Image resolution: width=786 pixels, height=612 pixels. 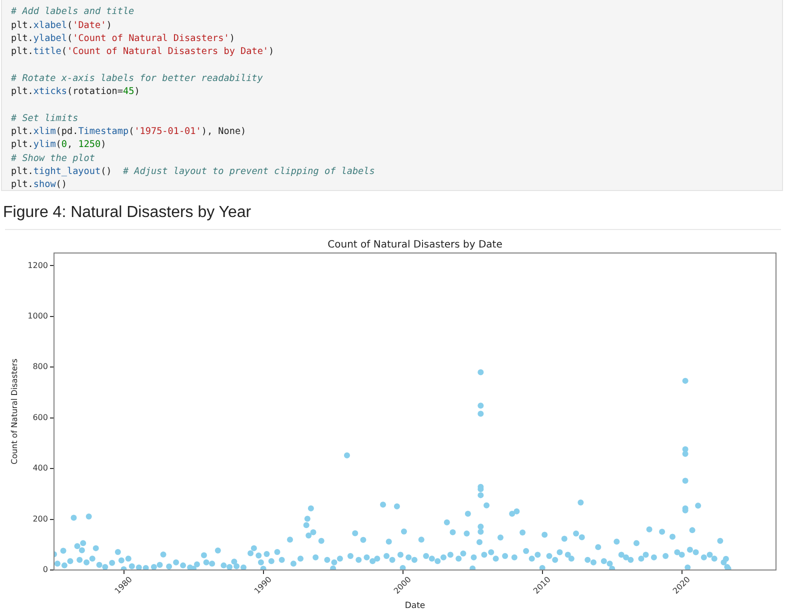 I want to click on y-tick-label: 200, so click(x=40, y=519).